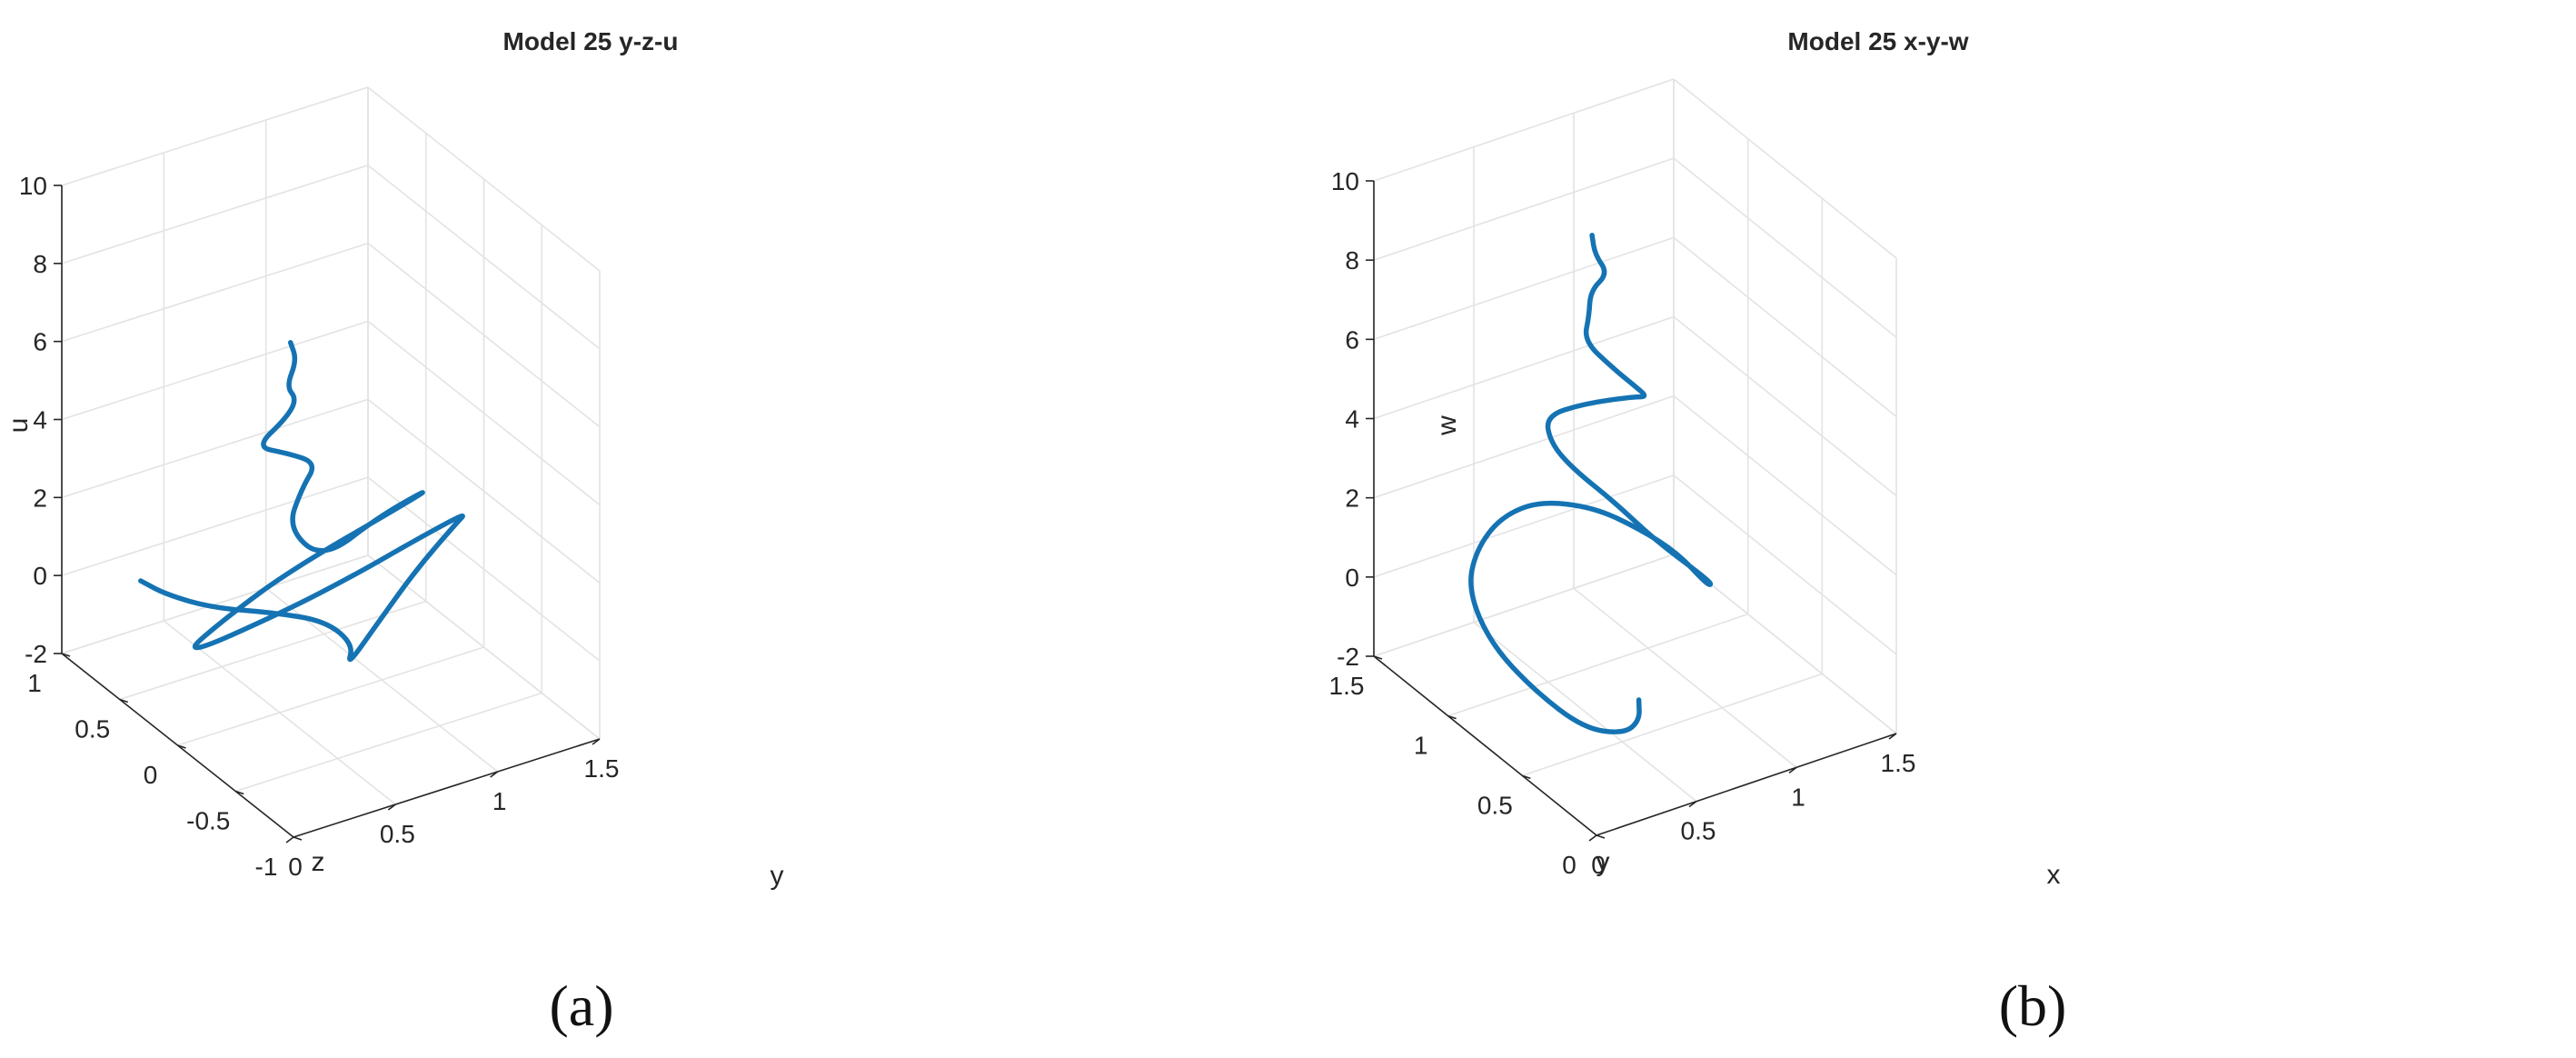 This screenshot has width=2576, height=1058. I want to click on plot-a-y-tick-label: -1, so click(266, 867).